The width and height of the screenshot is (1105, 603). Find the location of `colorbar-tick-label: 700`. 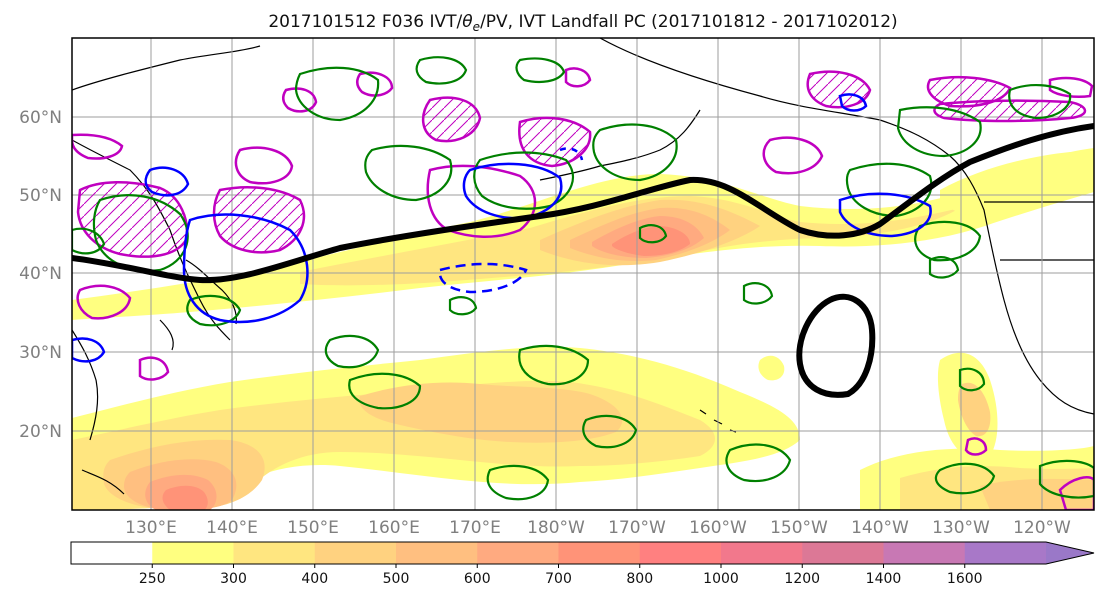

colorbar-tick-label: 700 is located at coordinates (558, 579).